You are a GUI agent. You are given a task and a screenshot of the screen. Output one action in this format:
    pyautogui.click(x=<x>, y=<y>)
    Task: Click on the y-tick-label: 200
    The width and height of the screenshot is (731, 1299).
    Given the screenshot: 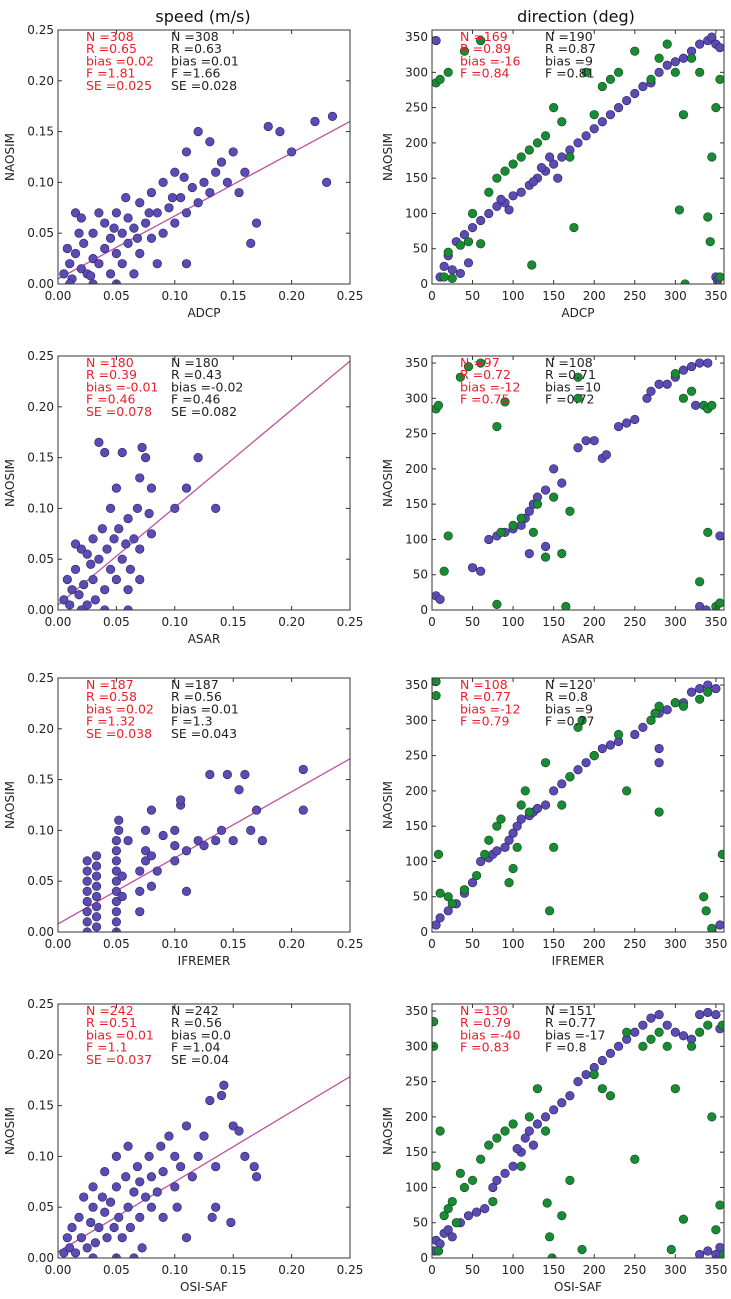 What is the action you would take?
    pyautogui.click(x=416, y=791)
    